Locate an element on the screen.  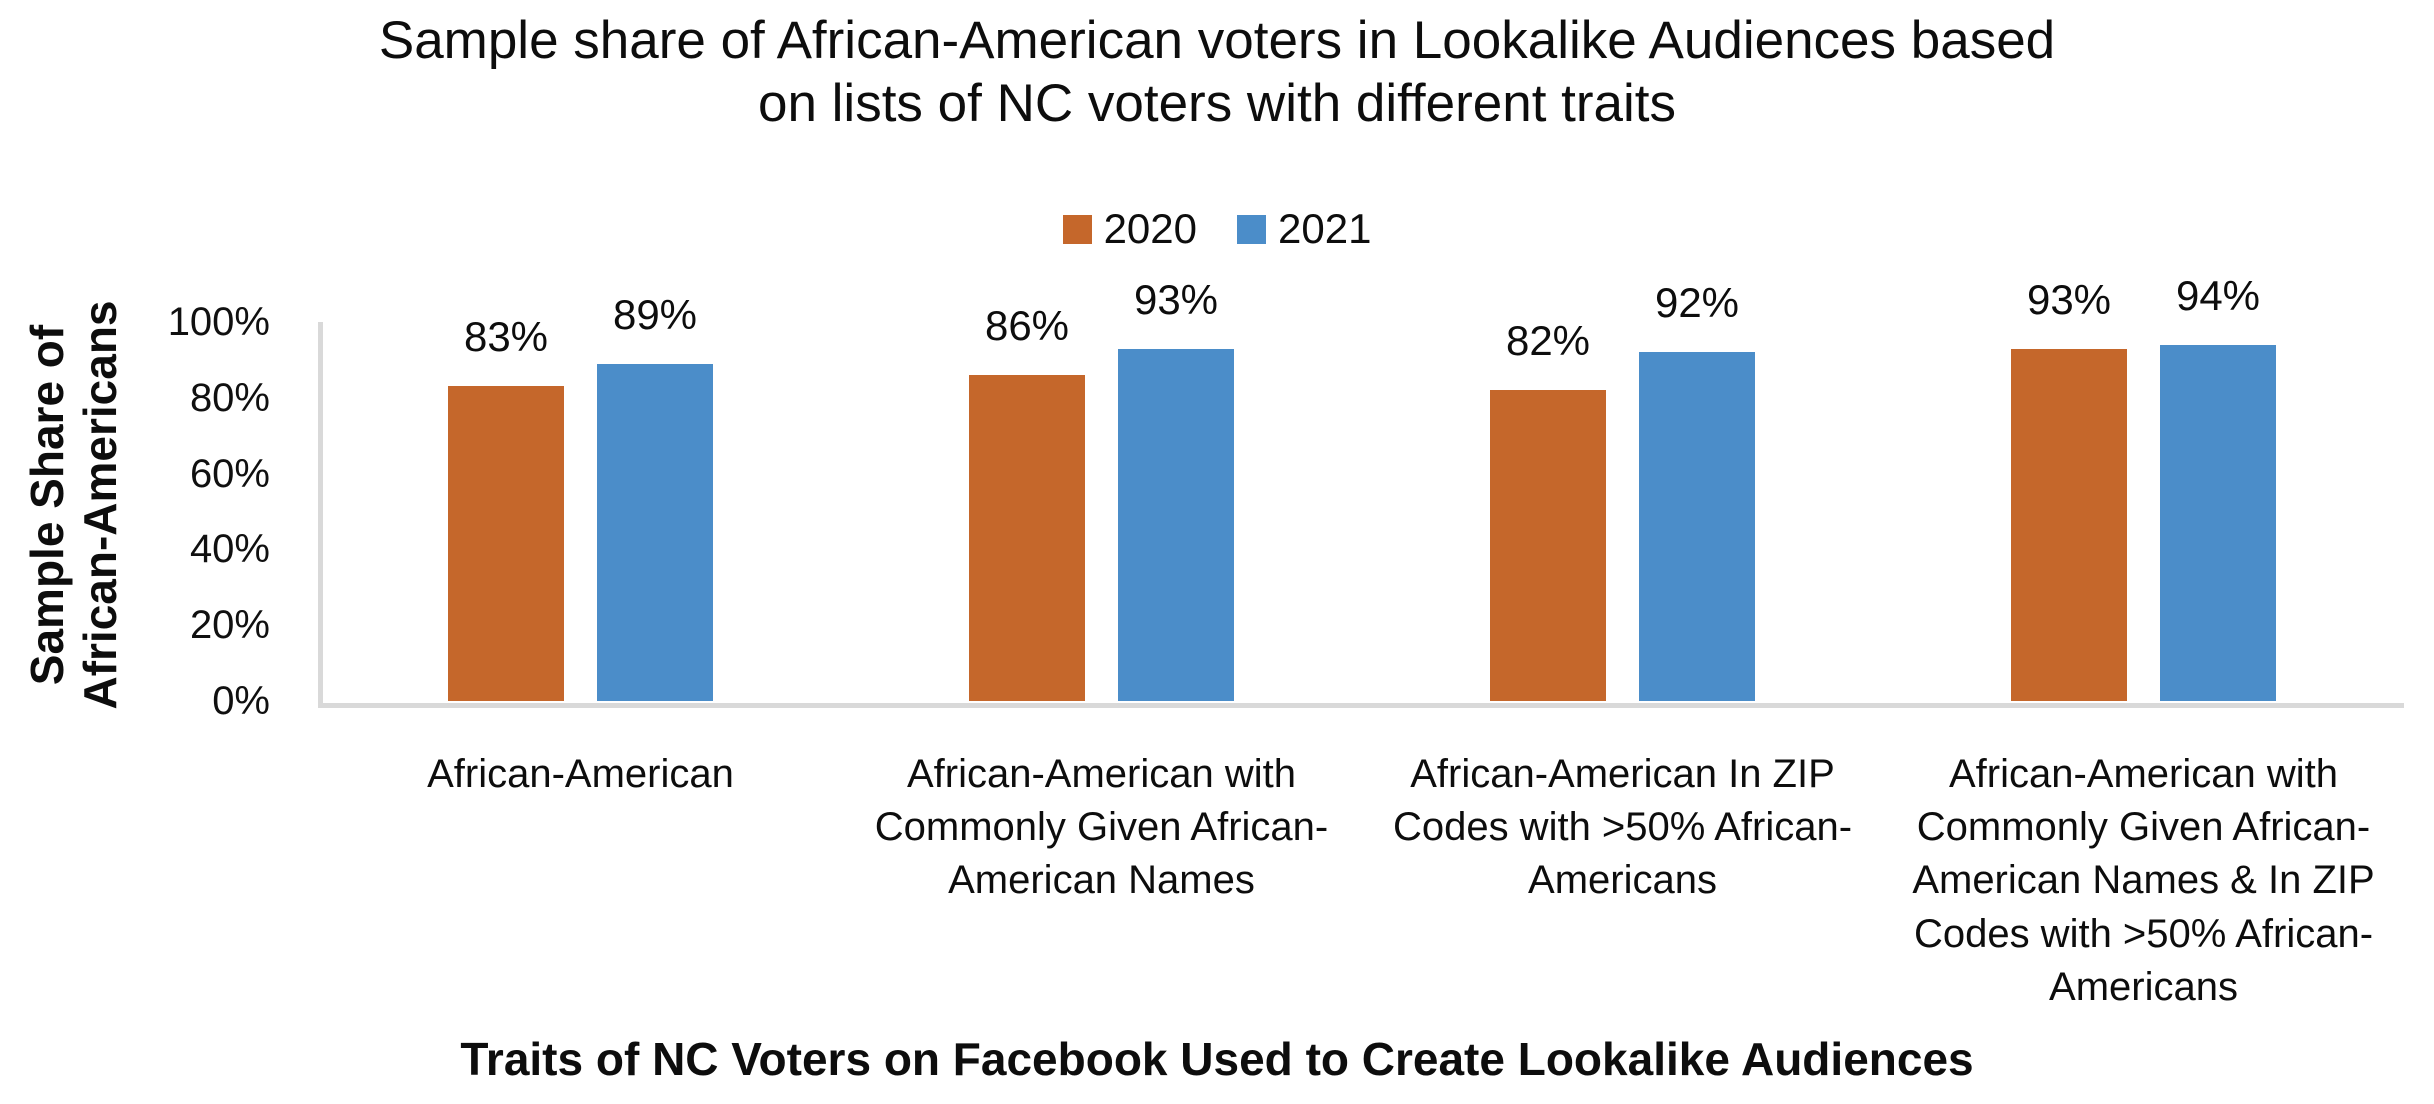
bar-value-label-2021-group-3: 92% is located at coordinates (1697, 302).